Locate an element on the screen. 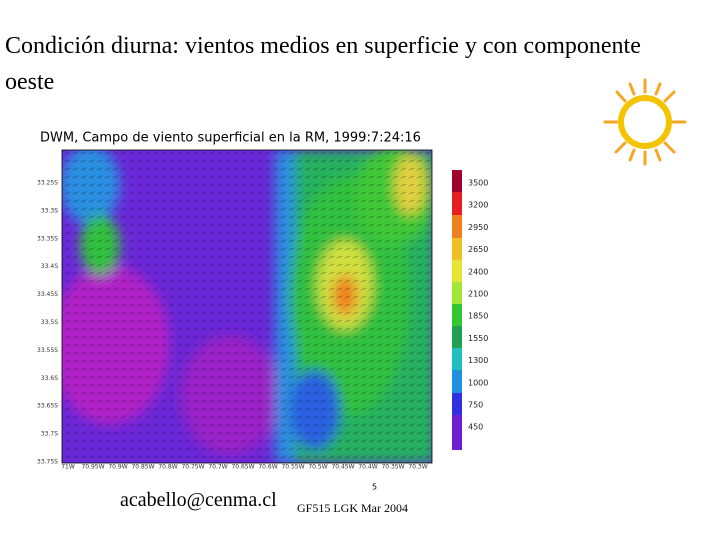 This screenshot has width=720, height=540. lon-label: 70.95W is located at coordinates (92, 467).